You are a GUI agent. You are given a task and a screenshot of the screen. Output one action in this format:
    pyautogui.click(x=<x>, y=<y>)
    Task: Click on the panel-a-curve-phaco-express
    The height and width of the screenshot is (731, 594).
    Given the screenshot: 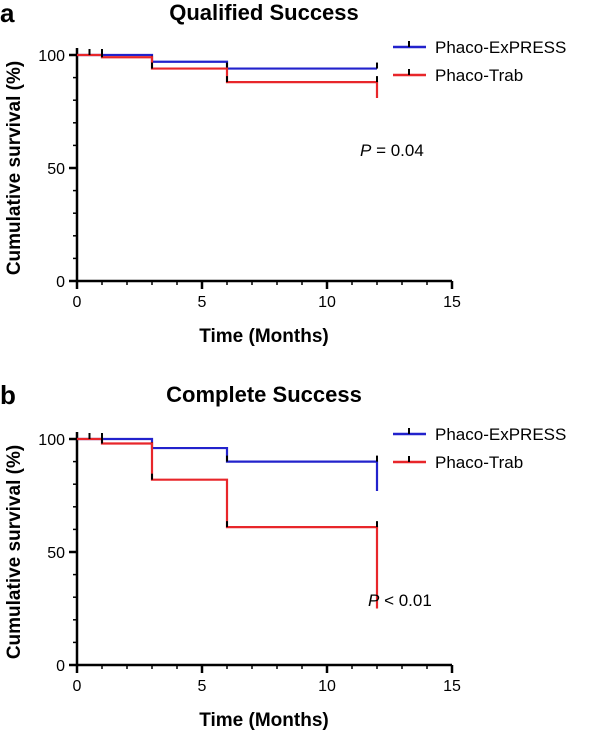 What is the action you would take?
    pyautogui.click(x=227, y=61)
    